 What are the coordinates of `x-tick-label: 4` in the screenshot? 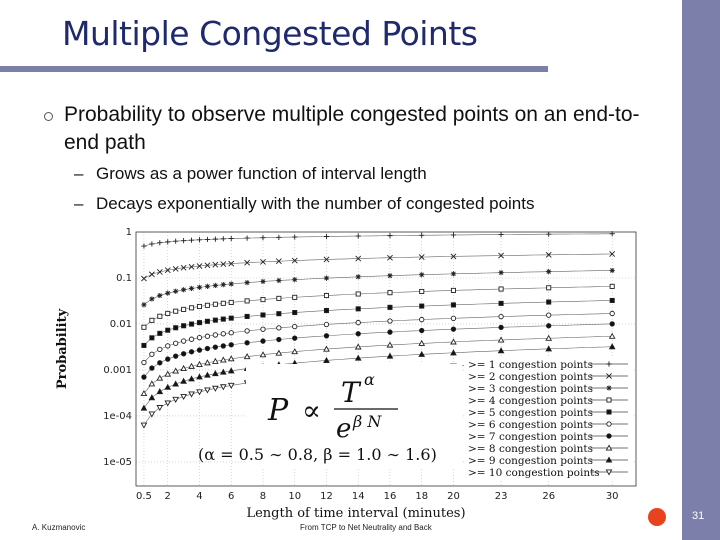 It's located at (199, 496).